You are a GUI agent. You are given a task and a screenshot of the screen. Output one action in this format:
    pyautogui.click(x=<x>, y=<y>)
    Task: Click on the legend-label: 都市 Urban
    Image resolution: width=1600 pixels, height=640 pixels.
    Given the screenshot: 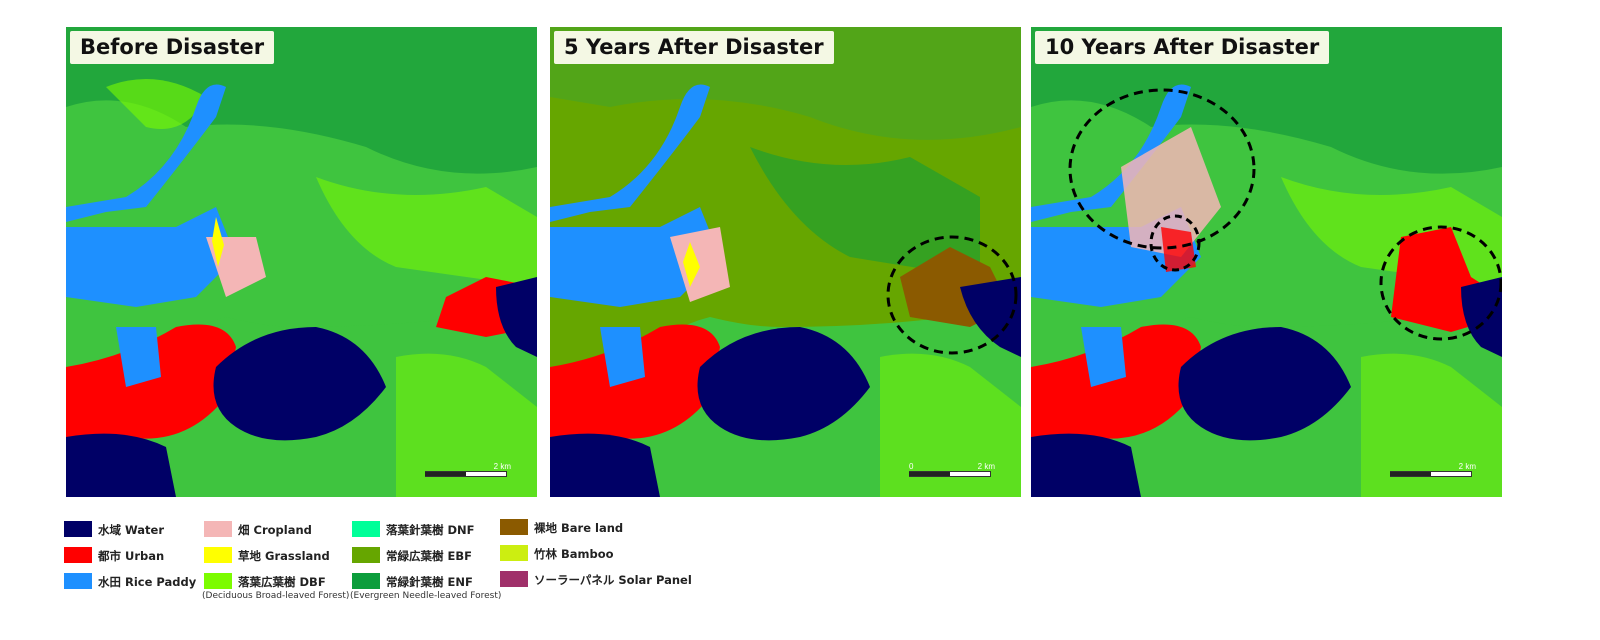 What is the action you would take?
    pyautogui.click(x=131, y=556)
    